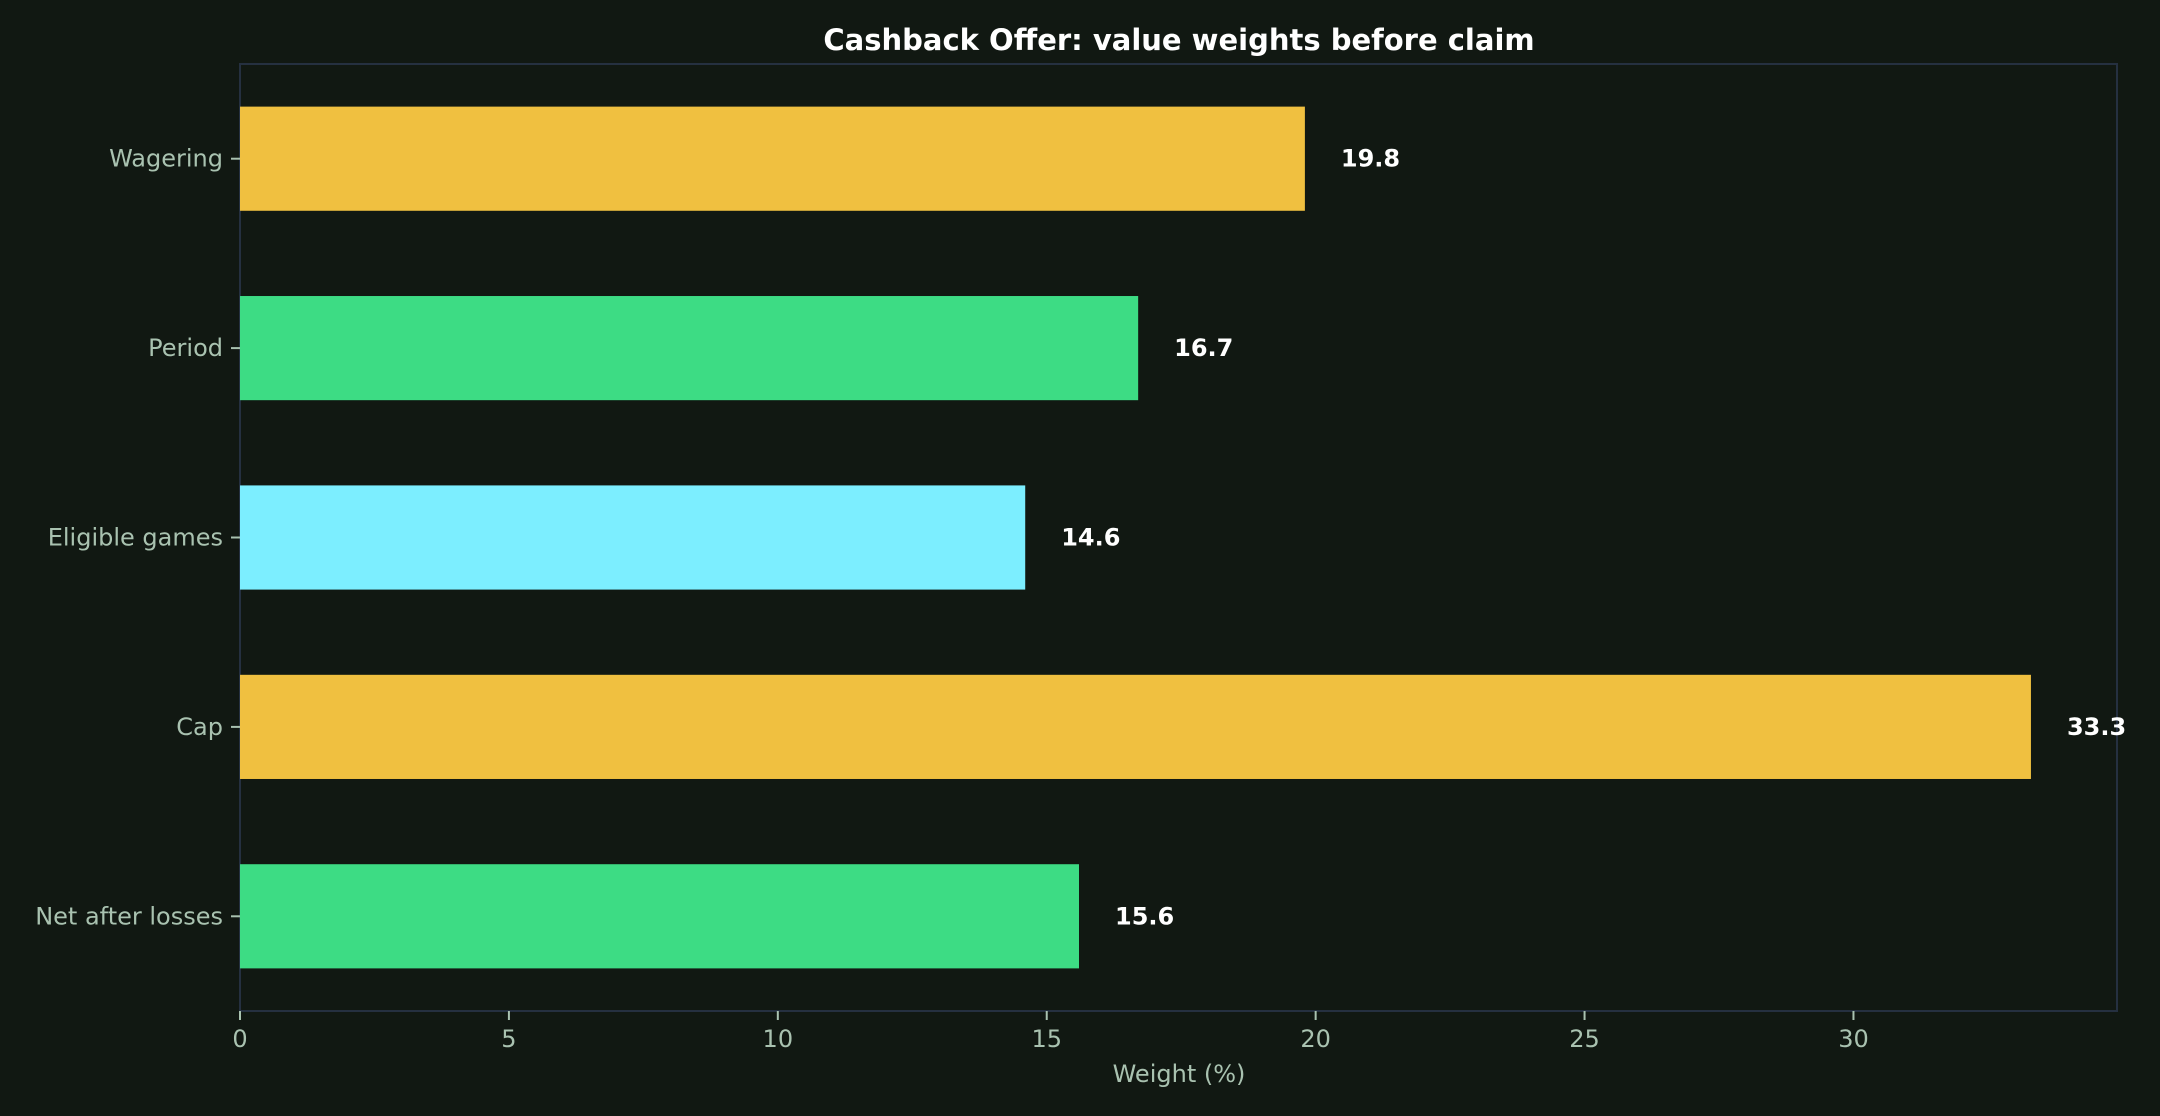 This screenshot has height=1116, width=2160. What do you see at coordinates (1370, 159) in the screenshot?
I see `value-label: 19.8` at bounding box center [1370, 159].